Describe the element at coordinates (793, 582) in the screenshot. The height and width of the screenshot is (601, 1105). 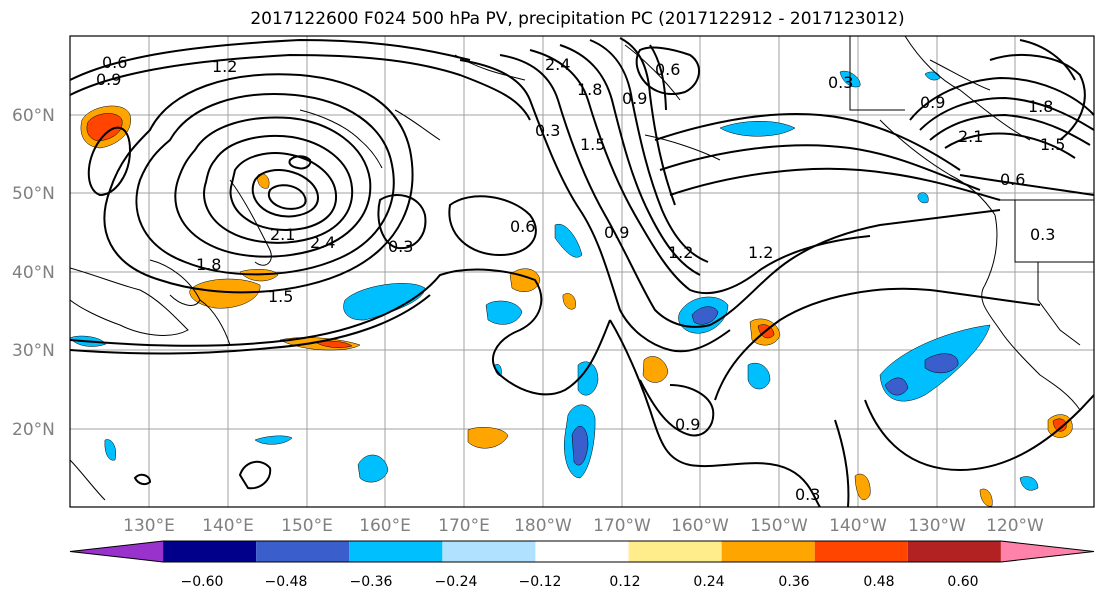
I see `colorbar-tick-label: 0.36` at that location.